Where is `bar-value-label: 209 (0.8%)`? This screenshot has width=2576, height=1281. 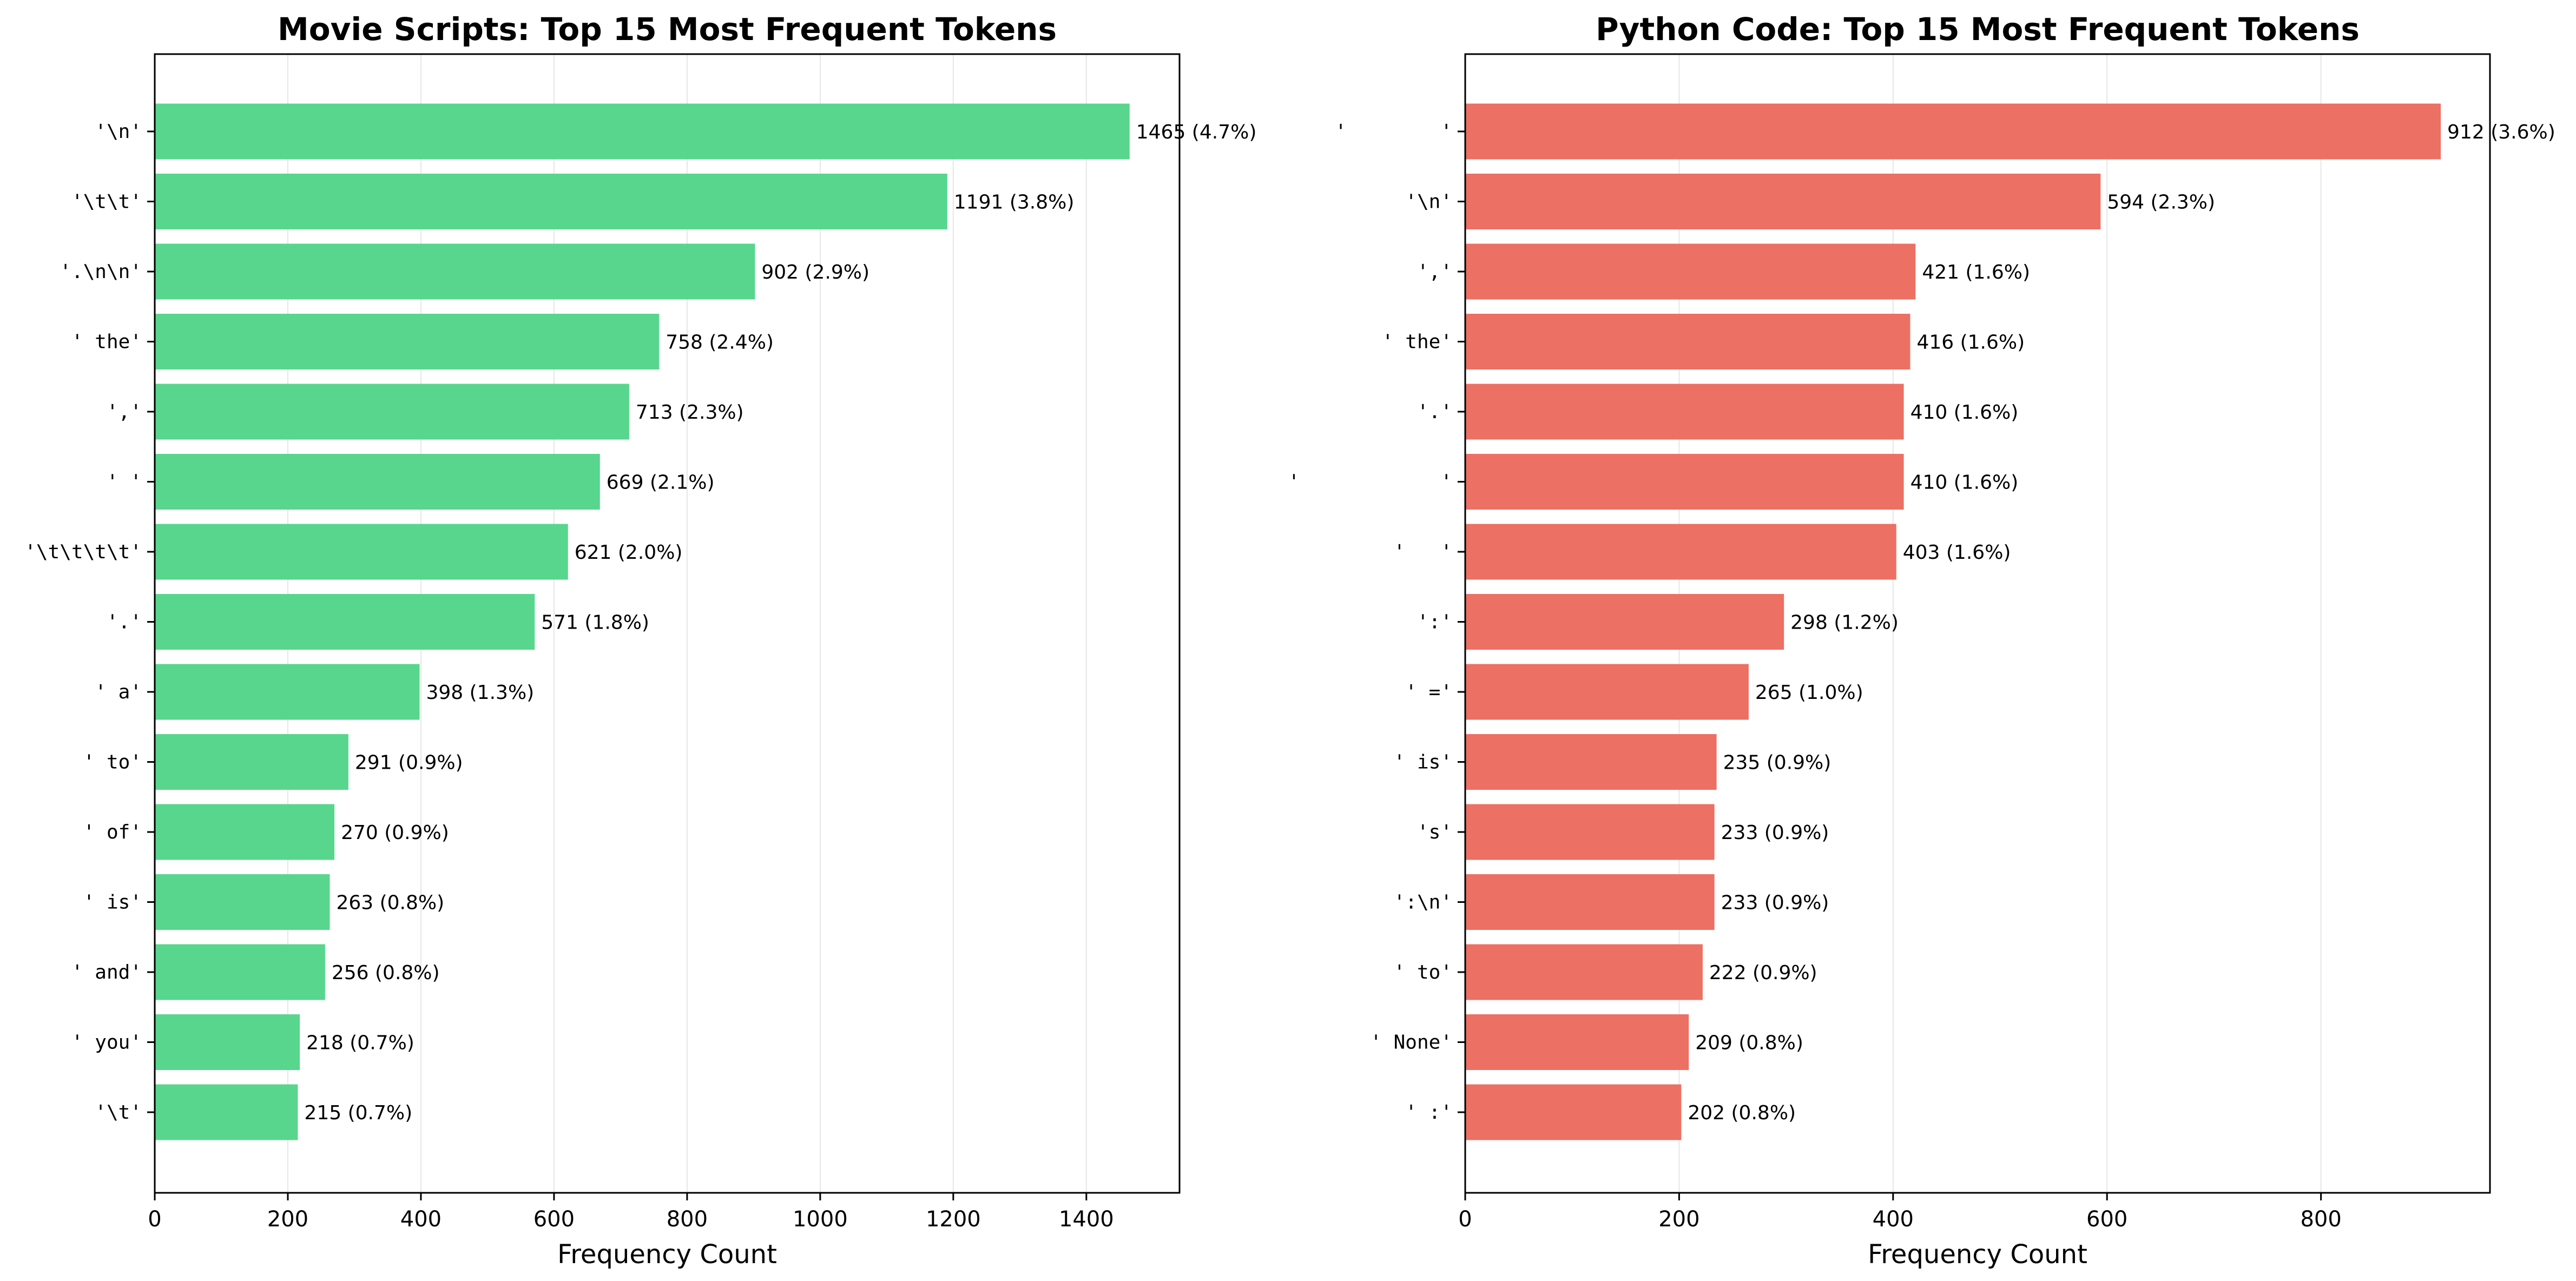
bar-value-label: 209 (0.8%) is located at coordinates (1749, 1043).